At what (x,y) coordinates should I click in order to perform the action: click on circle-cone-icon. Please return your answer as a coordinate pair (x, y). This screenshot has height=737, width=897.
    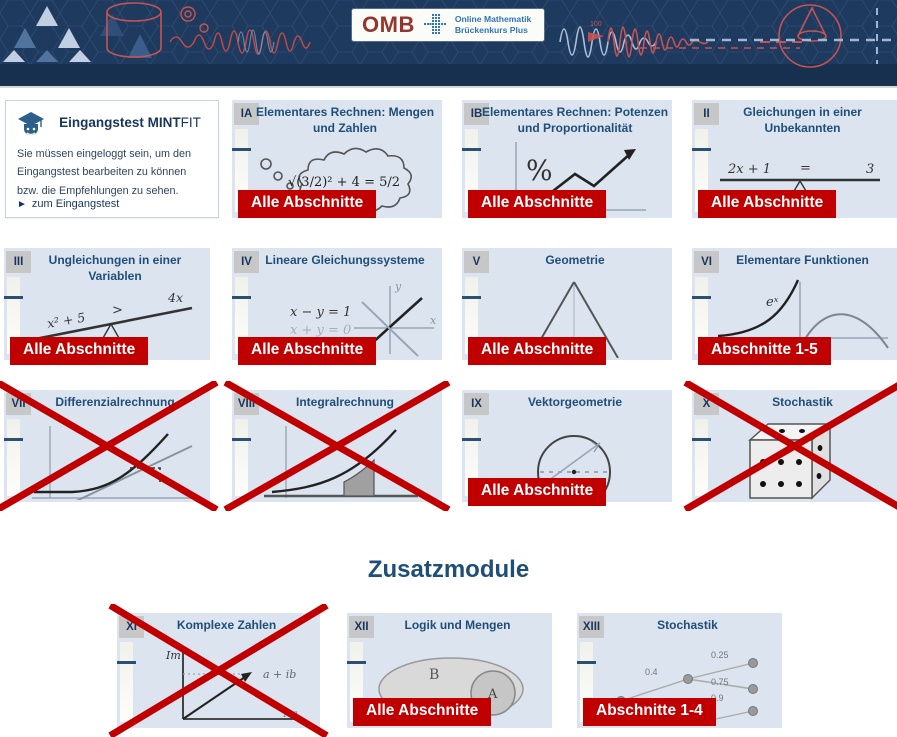
    Looking at the image, I should click on (810, 36).